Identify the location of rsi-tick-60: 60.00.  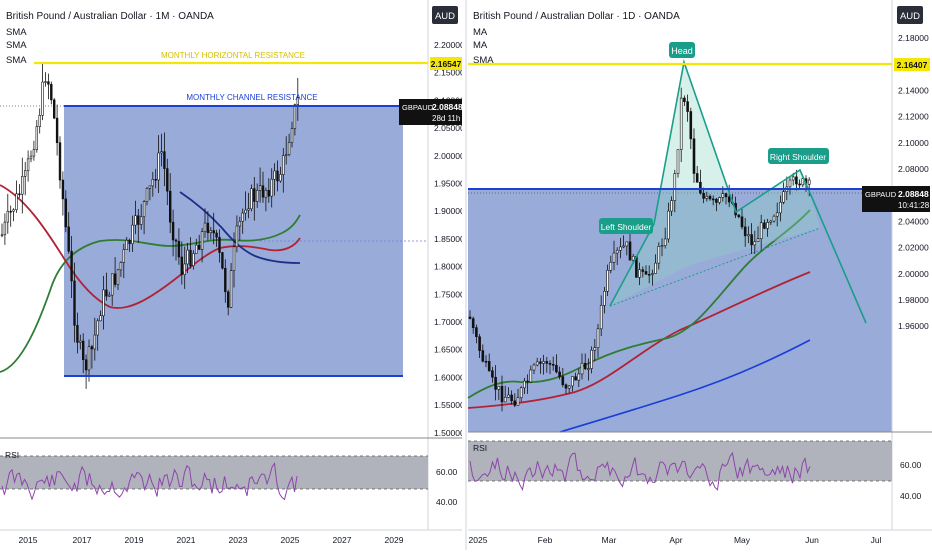
(447, 472).